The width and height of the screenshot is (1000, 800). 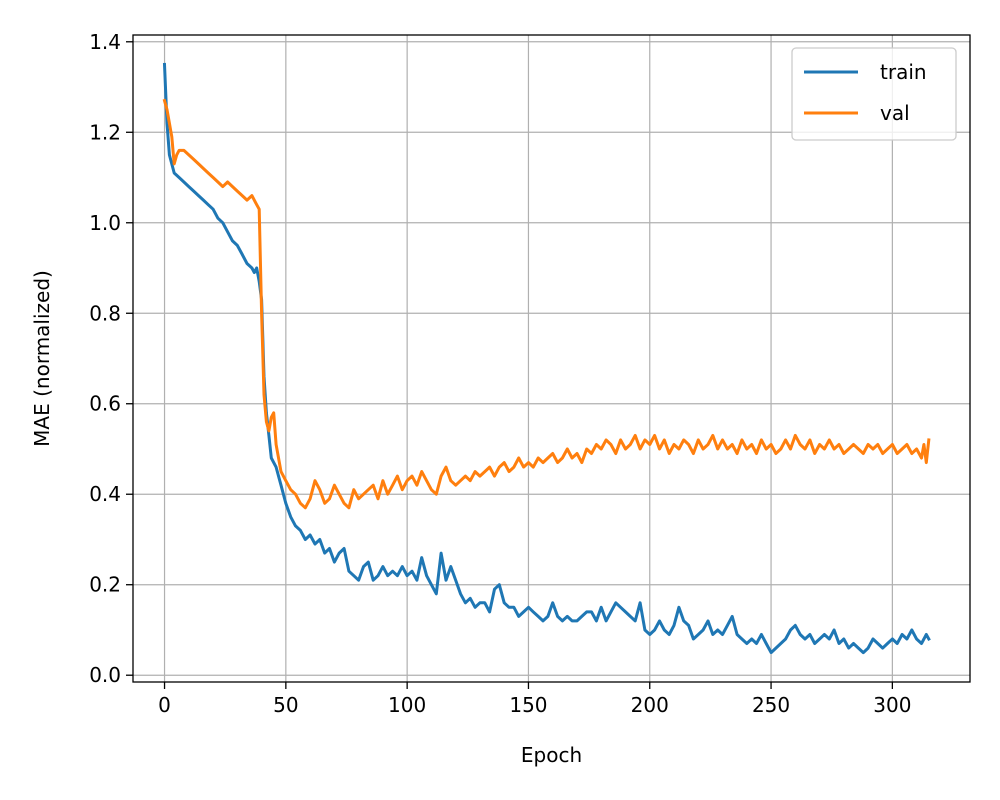 I want to click on legend-box, so click(x=874, y=94).